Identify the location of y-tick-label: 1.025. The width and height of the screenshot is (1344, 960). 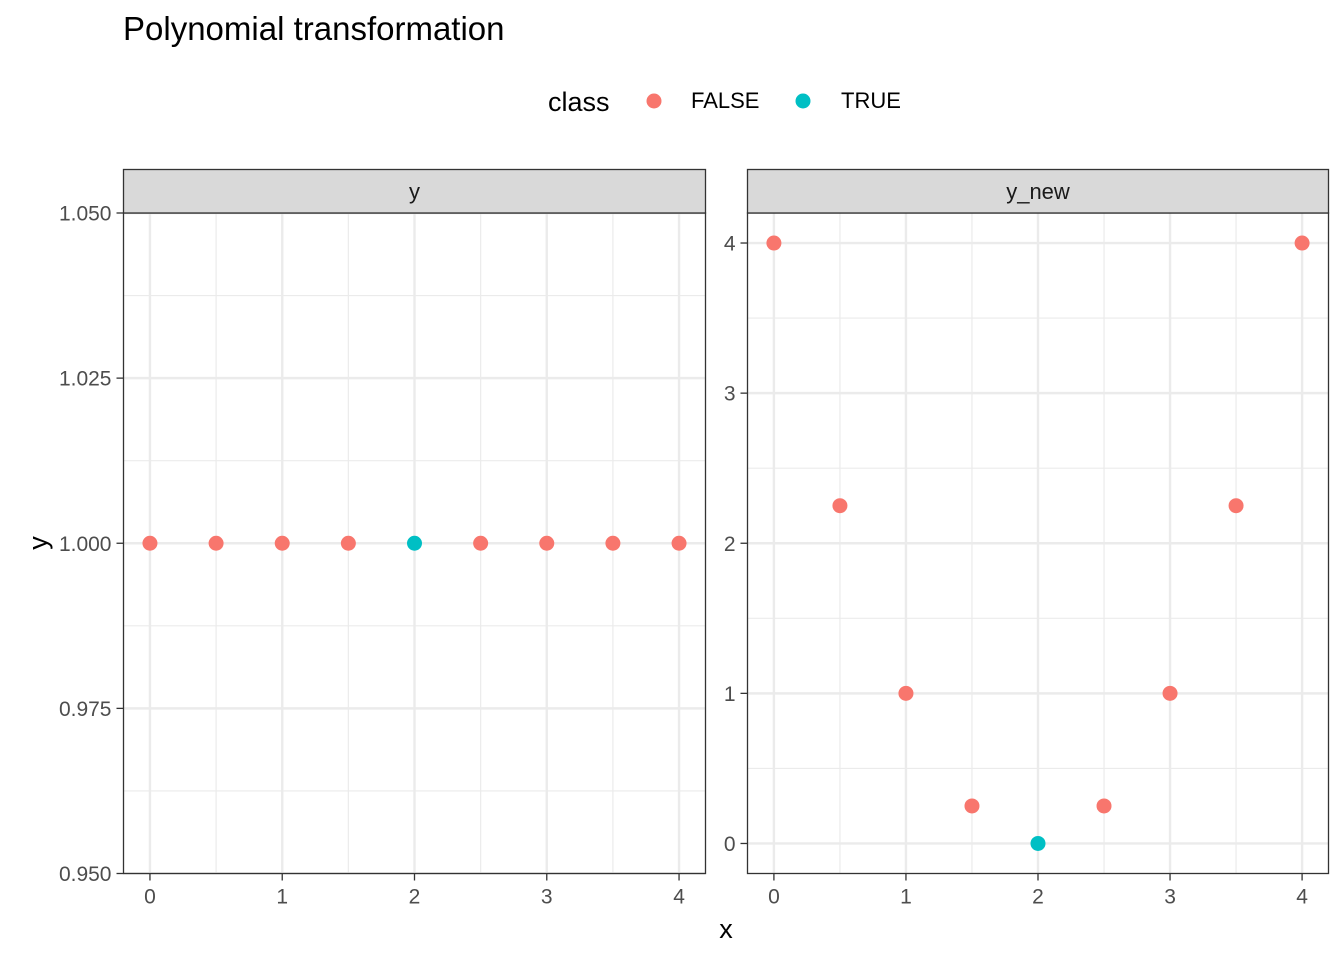
(85, 379).